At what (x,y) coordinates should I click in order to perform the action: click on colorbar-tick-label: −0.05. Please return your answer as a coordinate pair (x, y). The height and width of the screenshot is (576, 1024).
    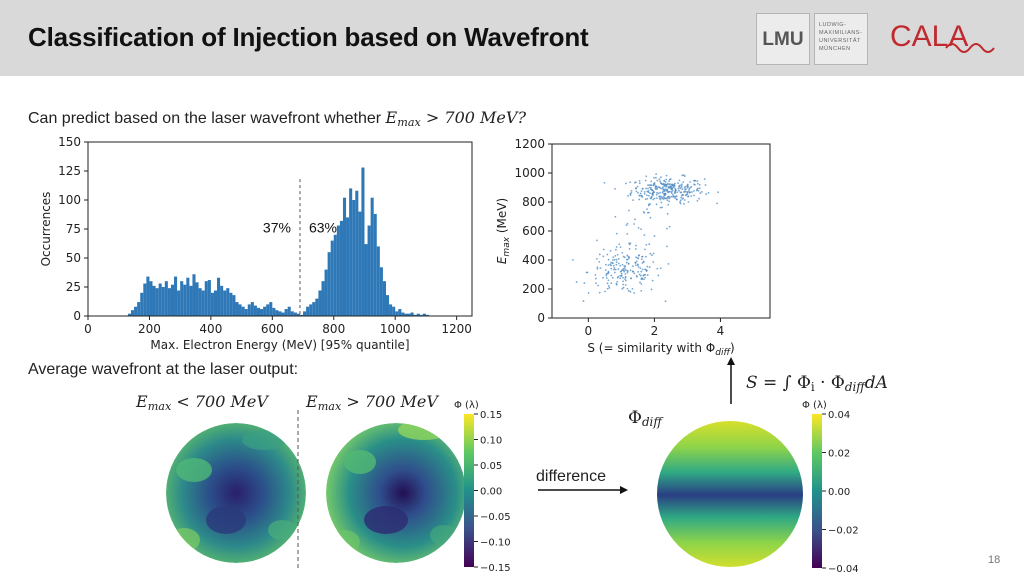
    Looking at the image, I should click on (495, 517).